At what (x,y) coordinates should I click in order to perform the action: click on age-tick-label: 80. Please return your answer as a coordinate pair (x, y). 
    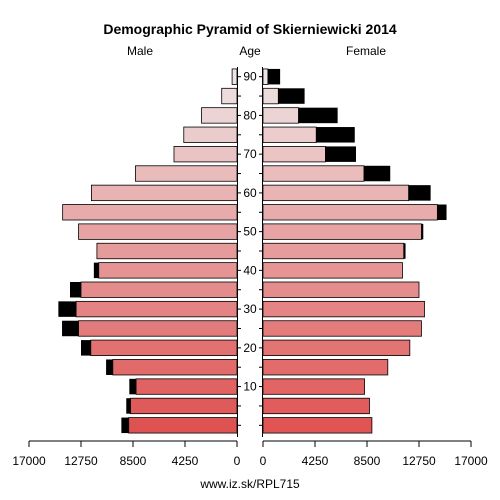
    Looking at the image, I should click on (250, 115).